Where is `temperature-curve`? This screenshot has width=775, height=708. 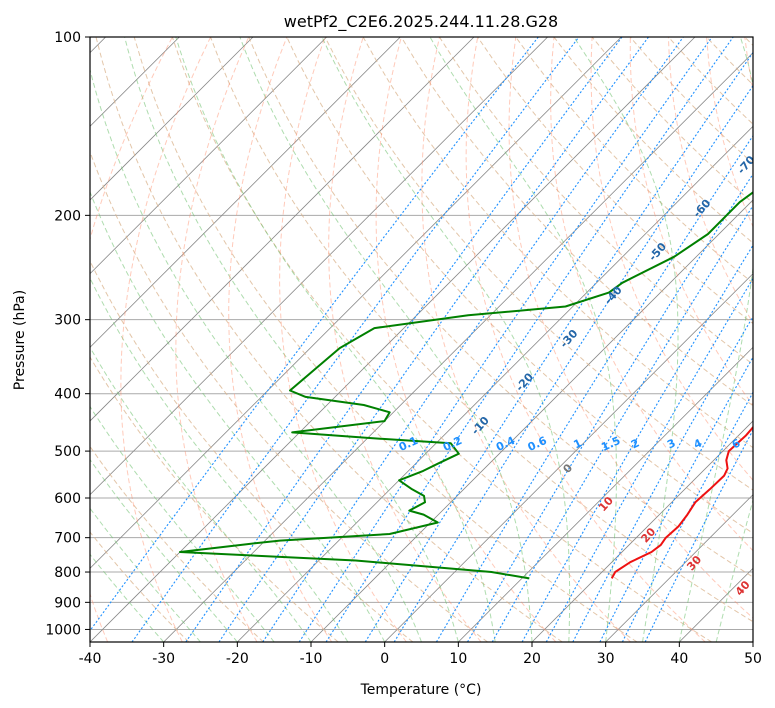 temperature-curve is located at coordinates (681, 502).